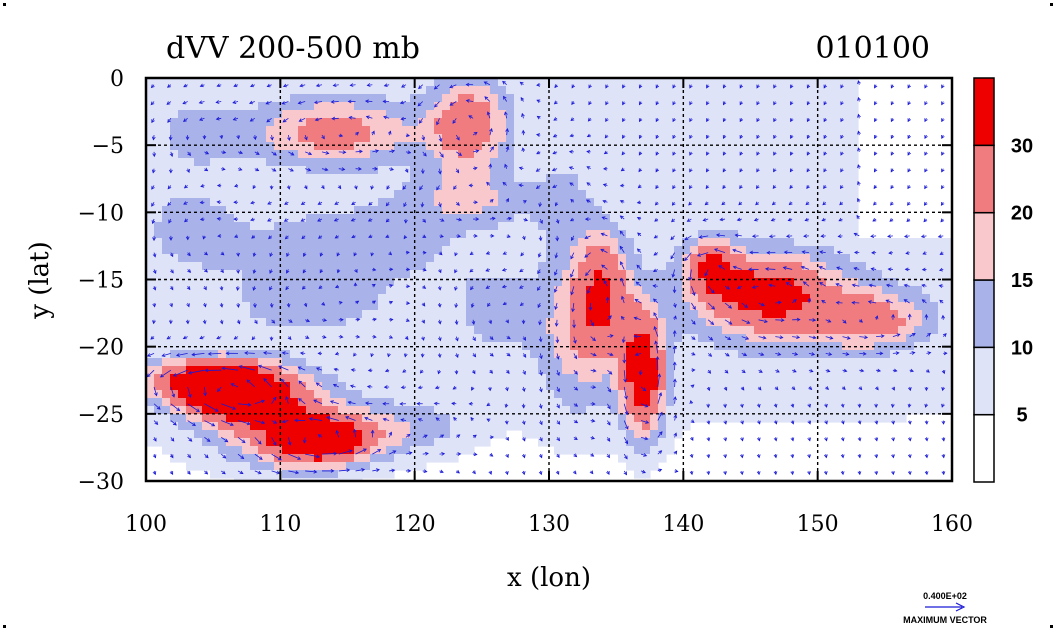 The width and height of the screenshot is (1056, 631). What do you see at coordinates (662, 250) in the screenshot?
I see `field-cell-1945` at bounding box center [662, 250].